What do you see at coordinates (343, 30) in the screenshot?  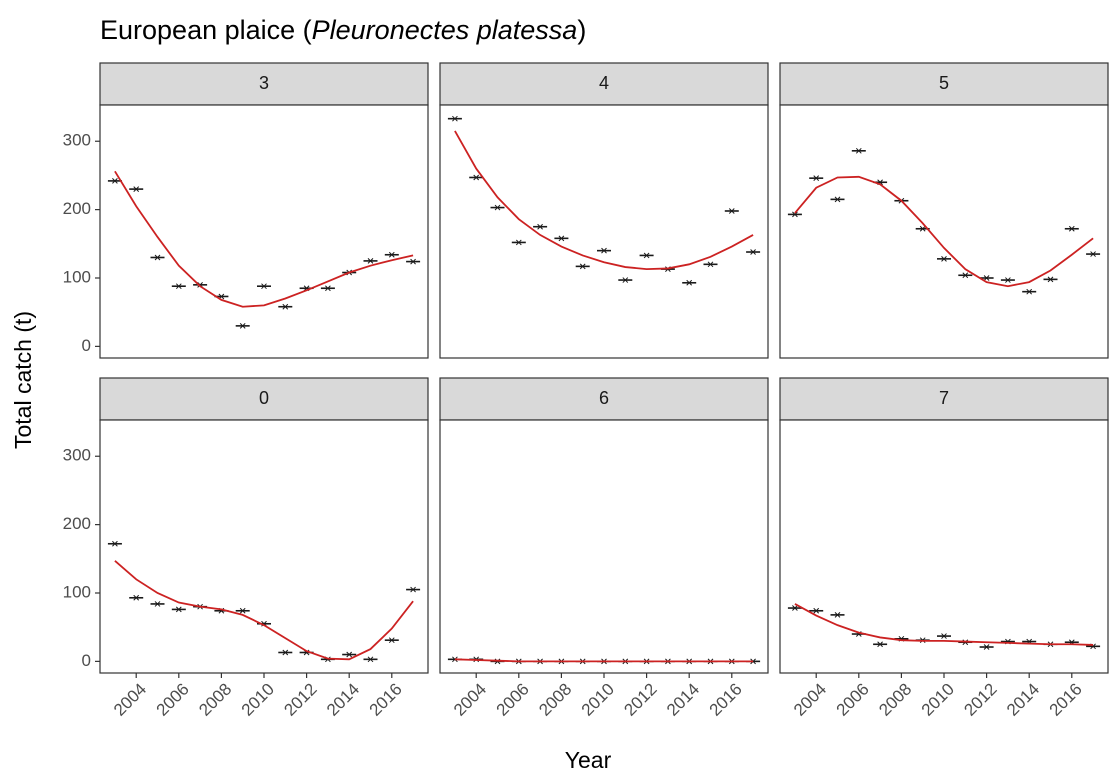 I see `chart-title: European plaice (Pleuronectes platessa)` at bounding box center [343, 30].